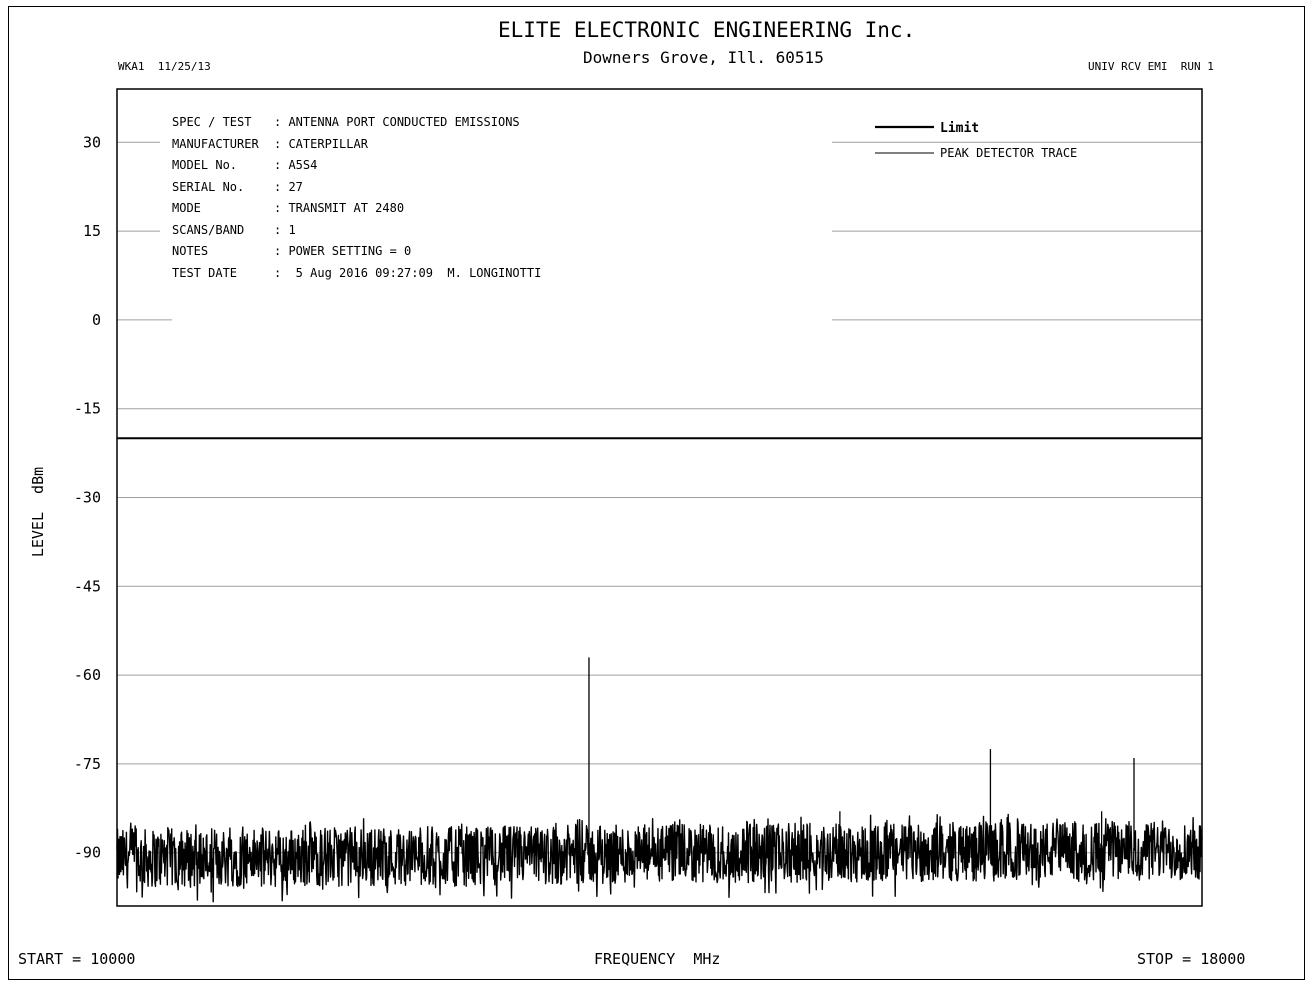 Image resolution: width=1311 pixels, height=984 pixels. I want to click on info-value: : ANTENNA PORT CONDUCTED EMISSIONS, so click(397, 122).